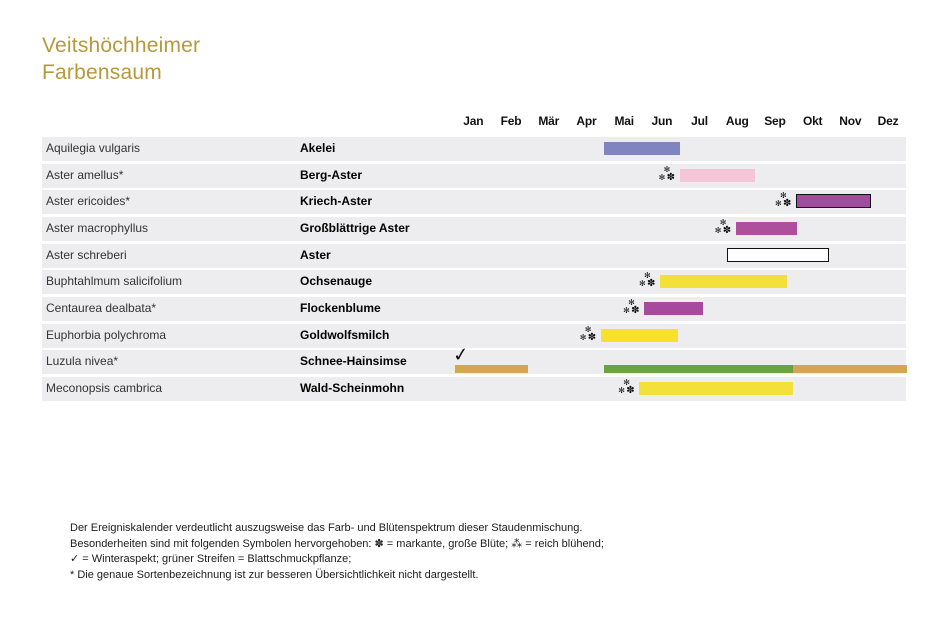 The height and width of the screenshot is (617, 951). What do you see at coordinates (85, 174) in the screenshot?
I see `latin-name: Aster amellus*` at bounding box center [85, 174].